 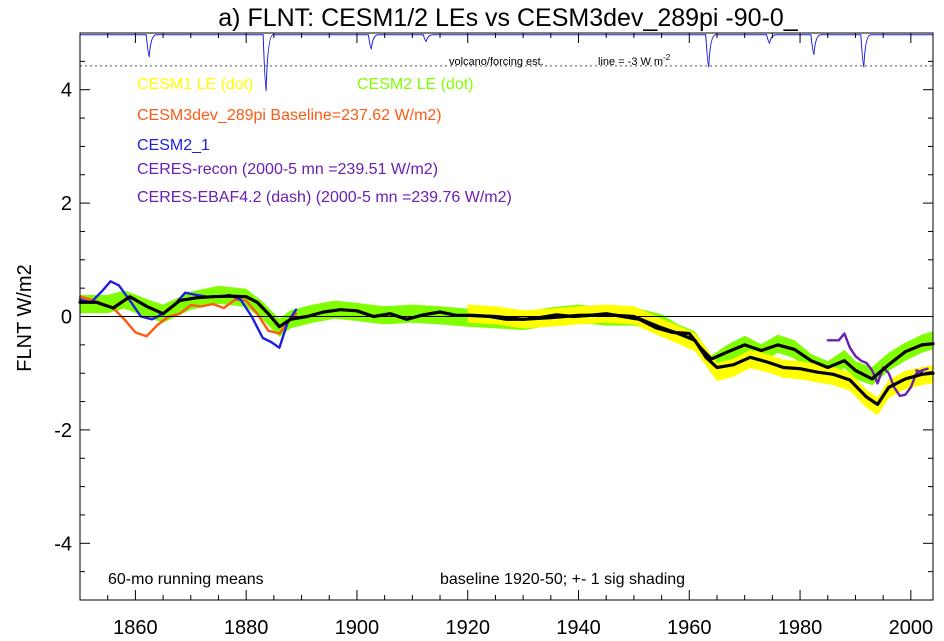 I want to click on annotation-baseline: baseline 1920-50; +- 1 sig shading, so click(x=562, y=579).